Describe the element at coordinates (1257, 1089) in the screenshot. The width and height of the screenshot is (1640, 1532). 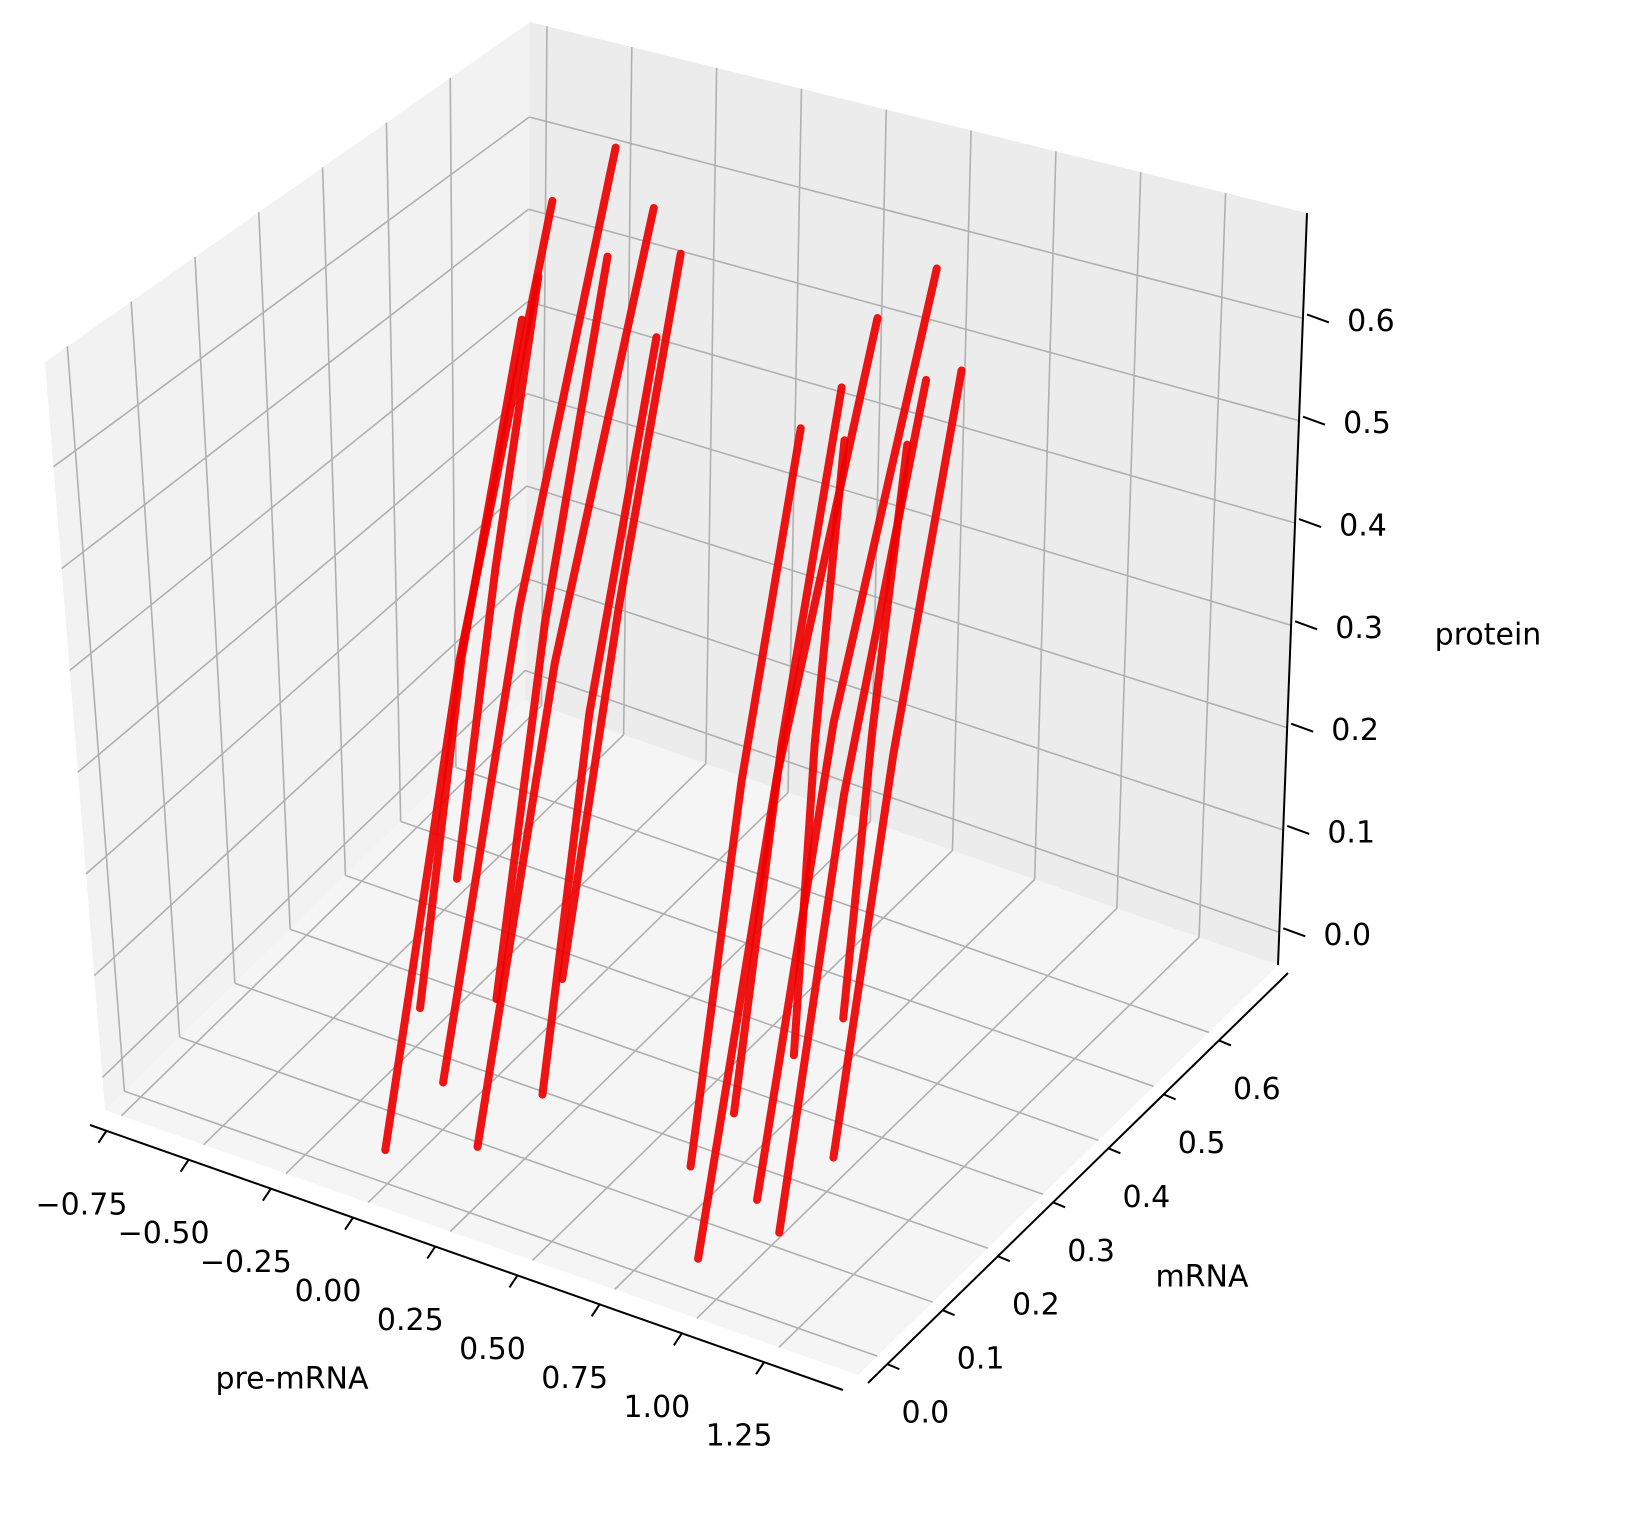
I see `y-tick-label: 0.6` at that location.